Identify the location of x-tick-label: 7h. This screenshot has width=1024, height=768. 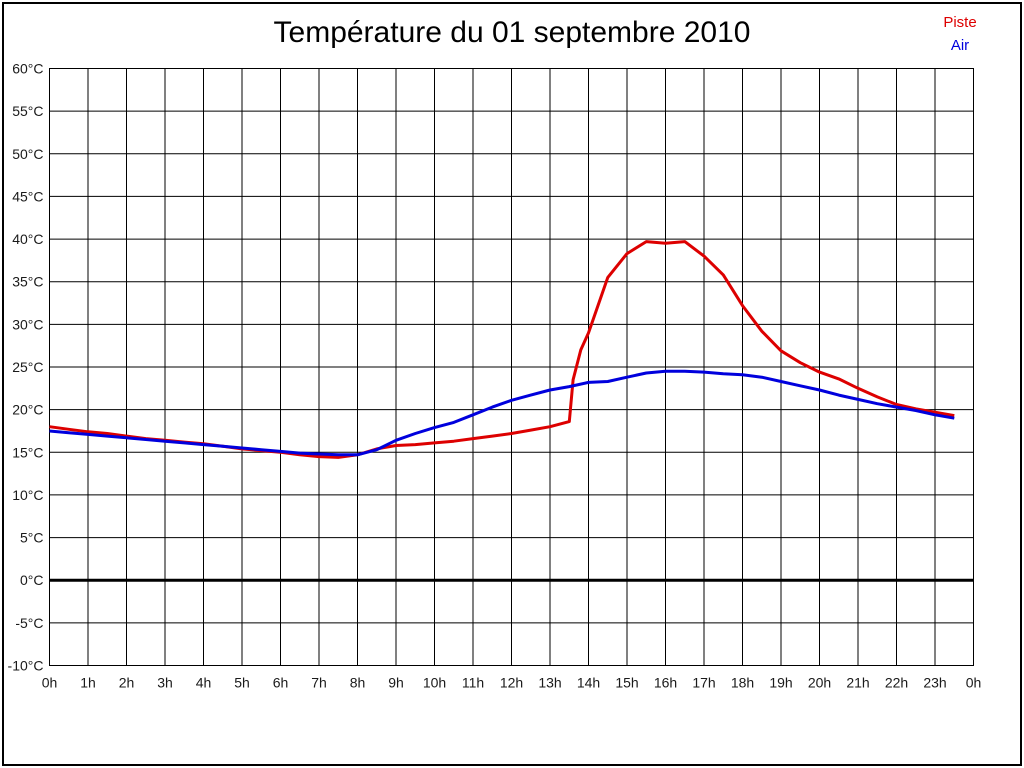
(319, 683).